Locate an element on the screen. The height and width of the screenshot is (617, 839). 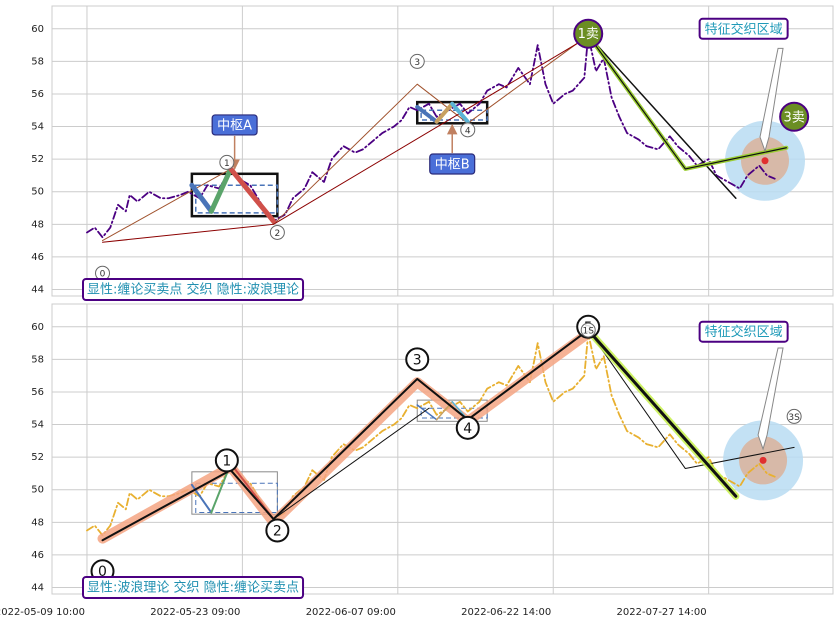
point-label: 3S is located at coordinates (794, 418).